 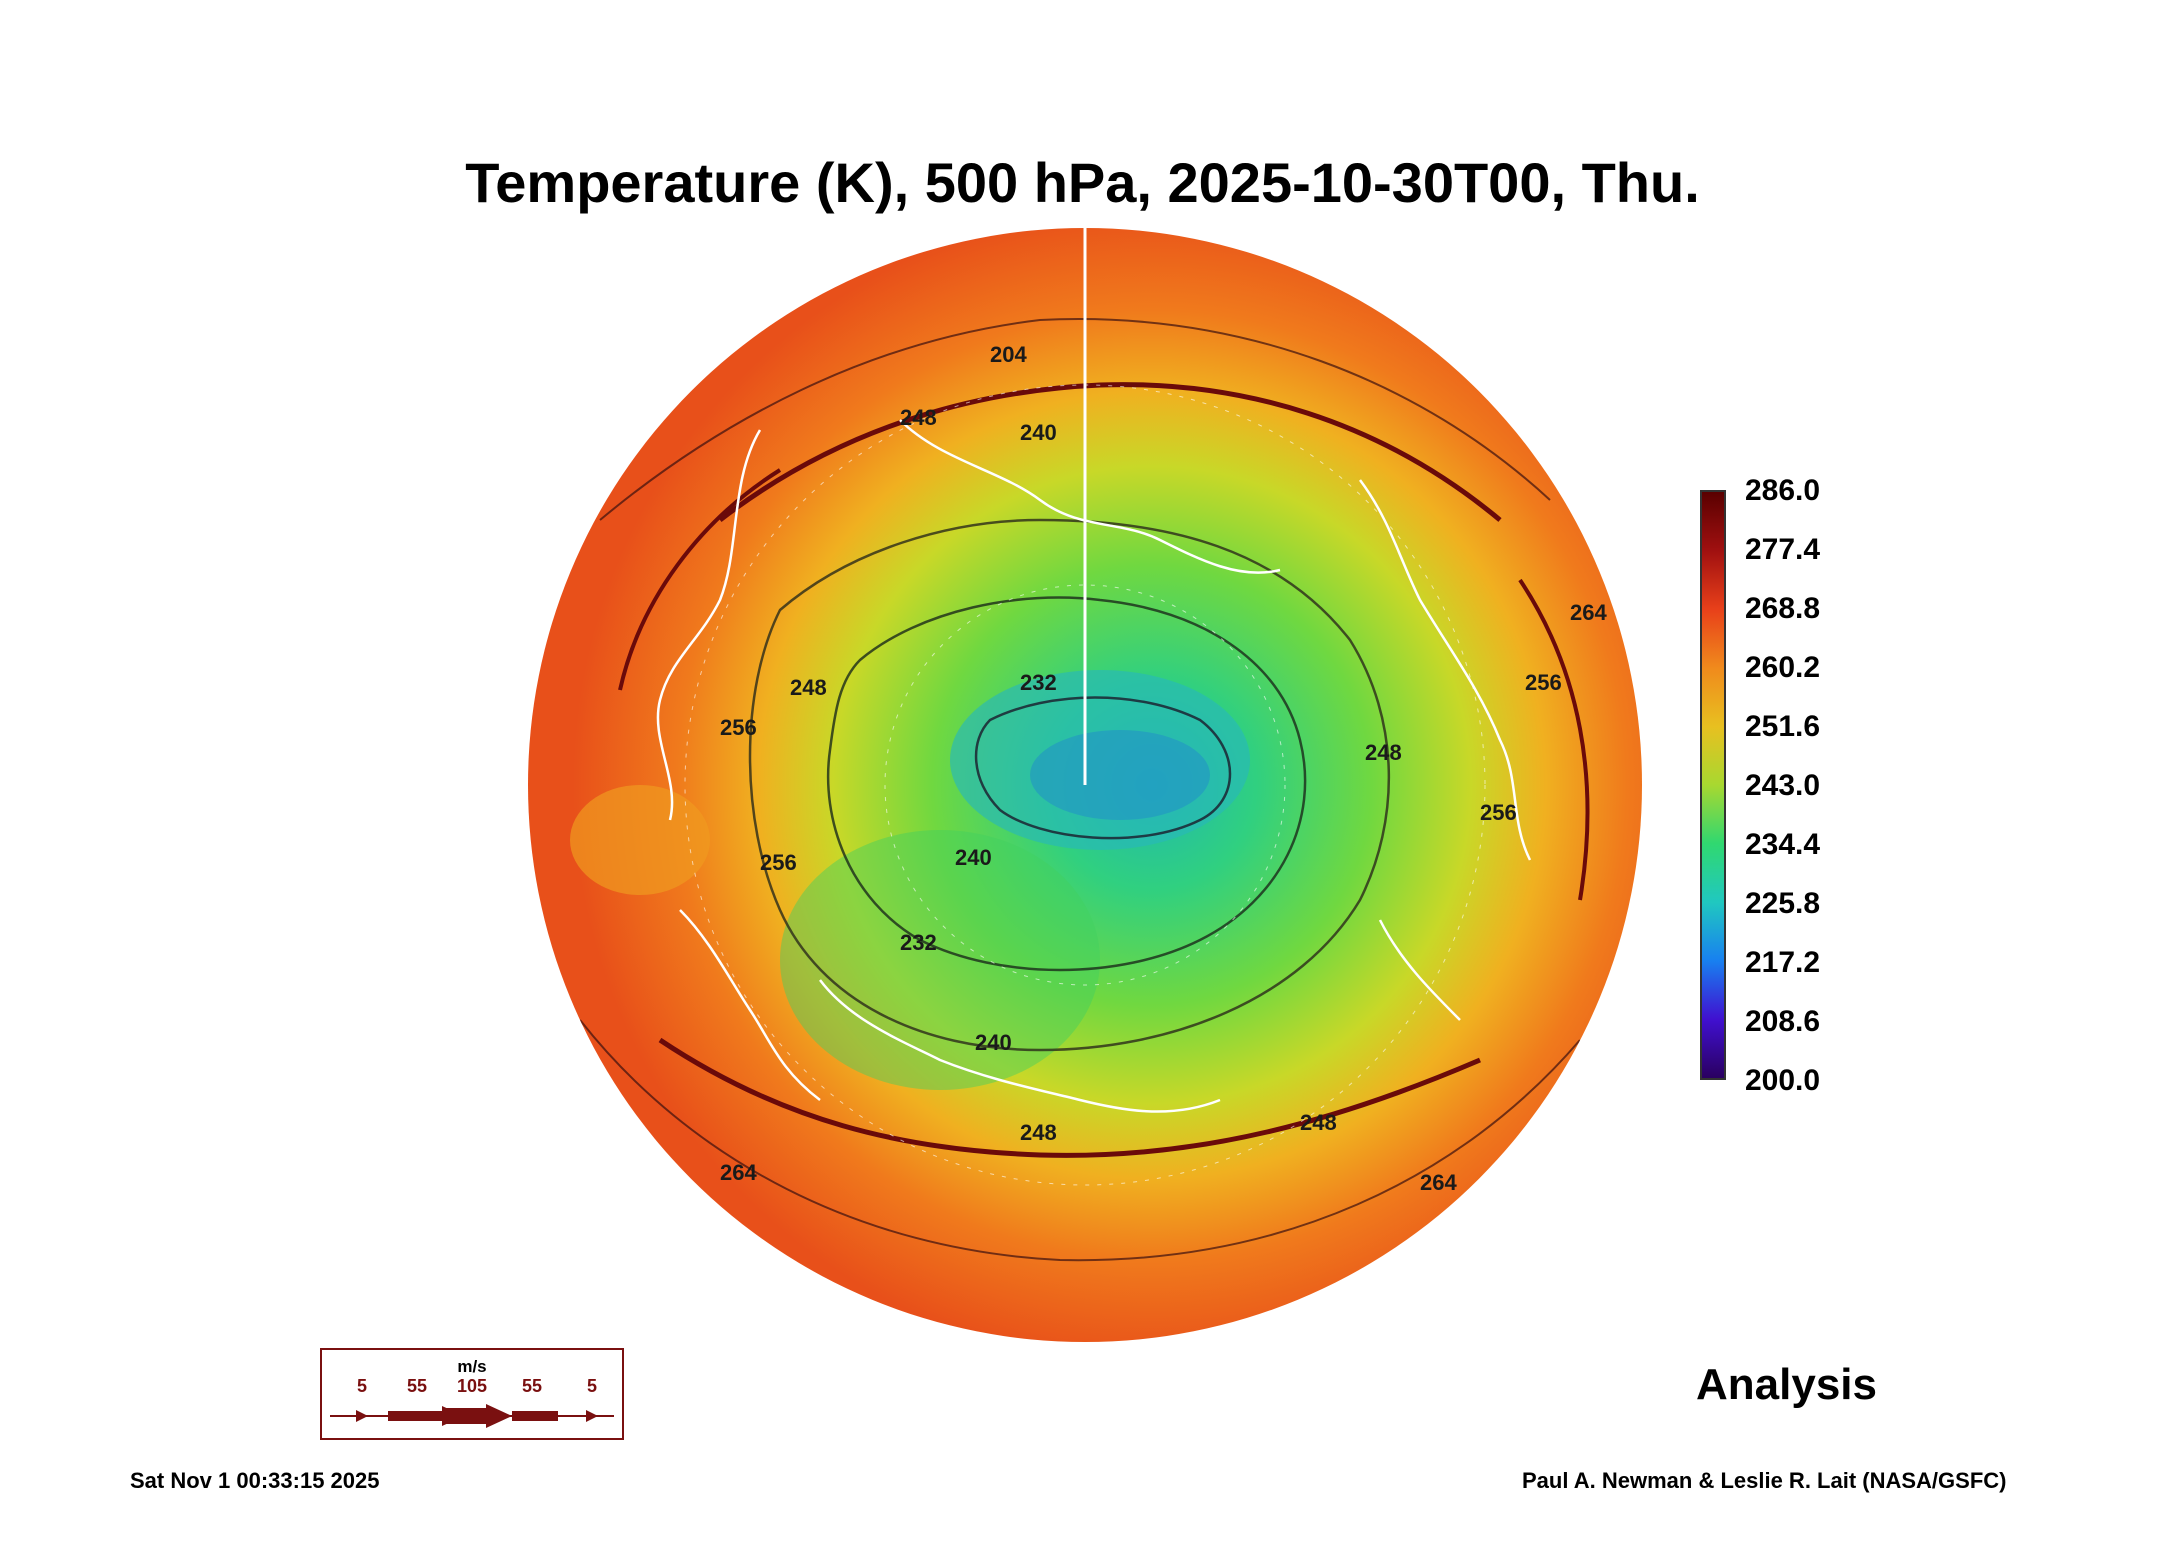 I want to click on contour-label: 204, so click(x=1008, y=354).